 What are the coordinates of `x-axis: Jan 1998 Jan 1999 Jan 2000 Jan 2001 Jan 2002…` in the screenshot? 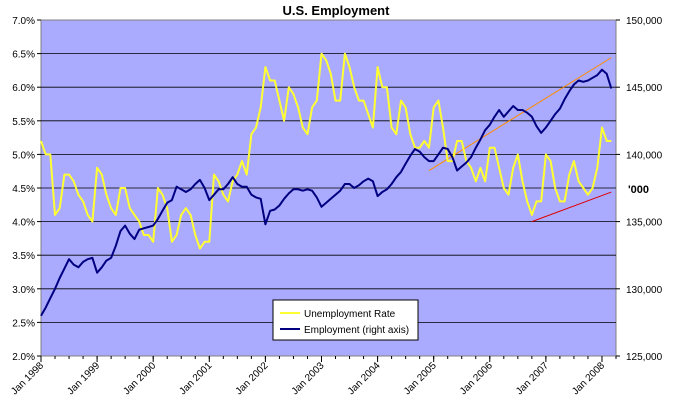 It's located at (313, 376).